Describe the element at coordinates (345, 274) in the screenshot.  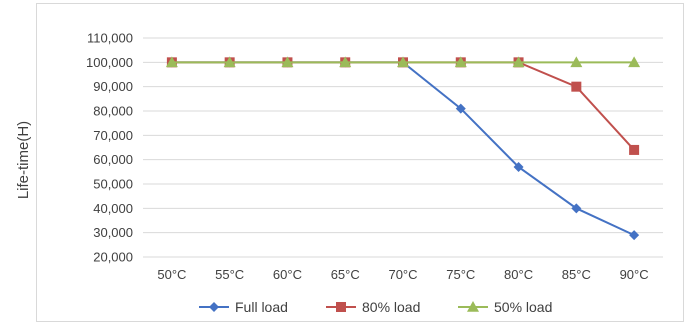
I see `x-tick-label: 65°C` at that location.